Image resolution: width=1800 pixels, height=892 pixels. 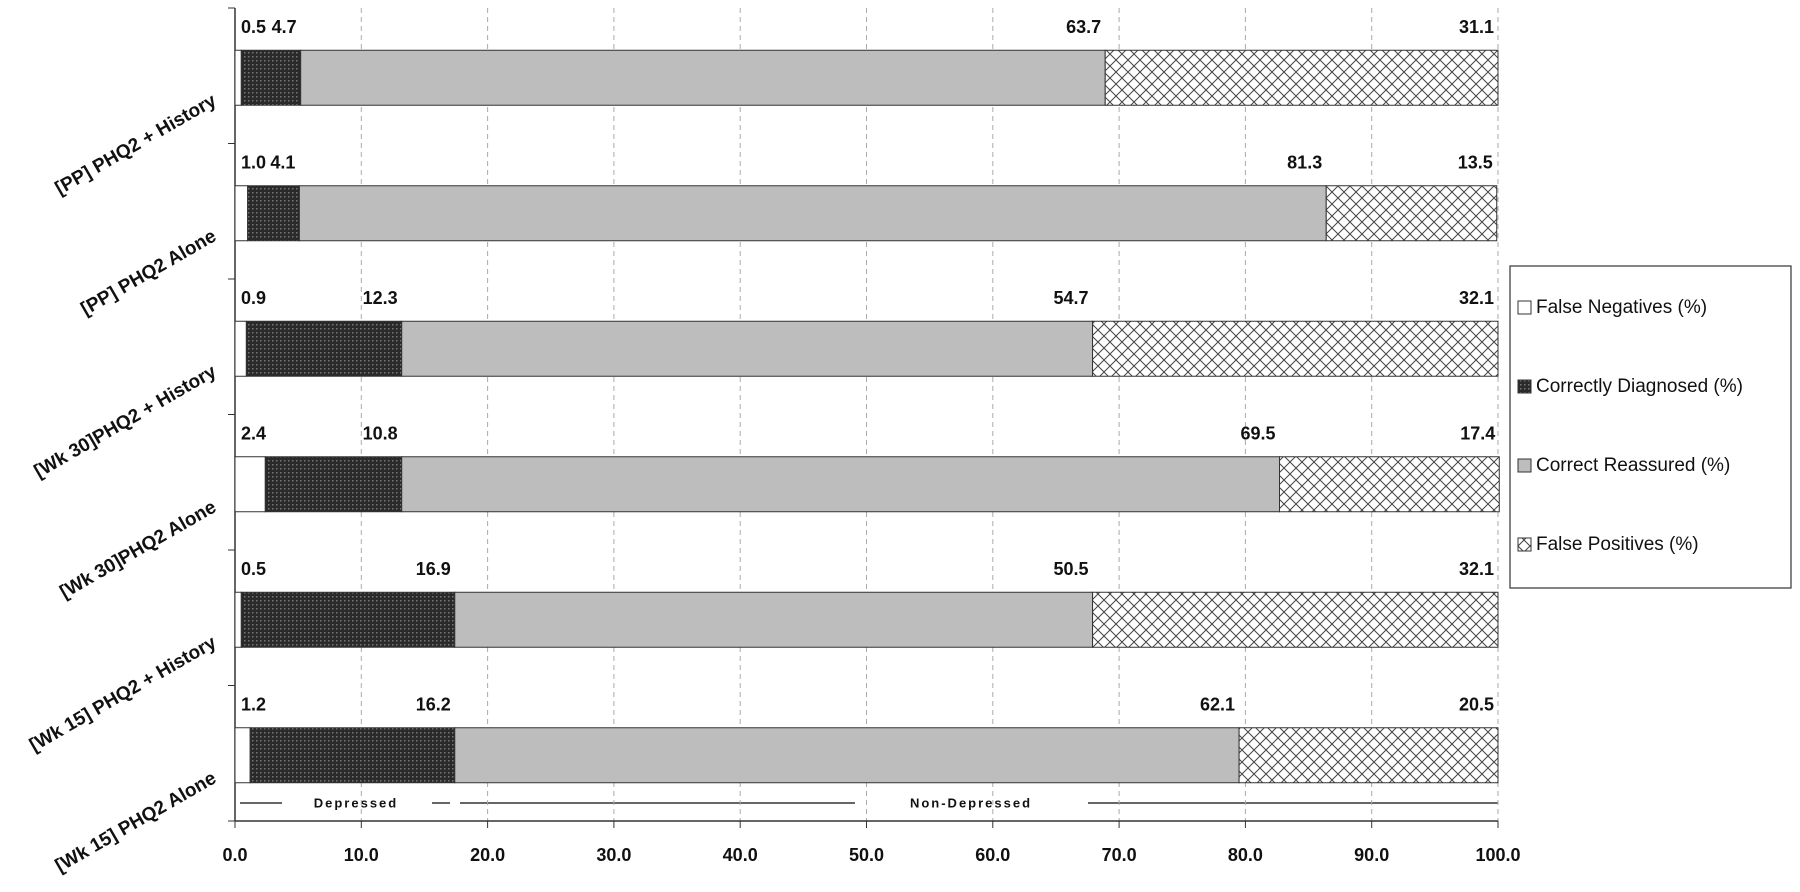 What do you see at coordinates (1217, 705) in the screenshot?
I see `data-label: 62.1` at bounding box center [1217, 705].